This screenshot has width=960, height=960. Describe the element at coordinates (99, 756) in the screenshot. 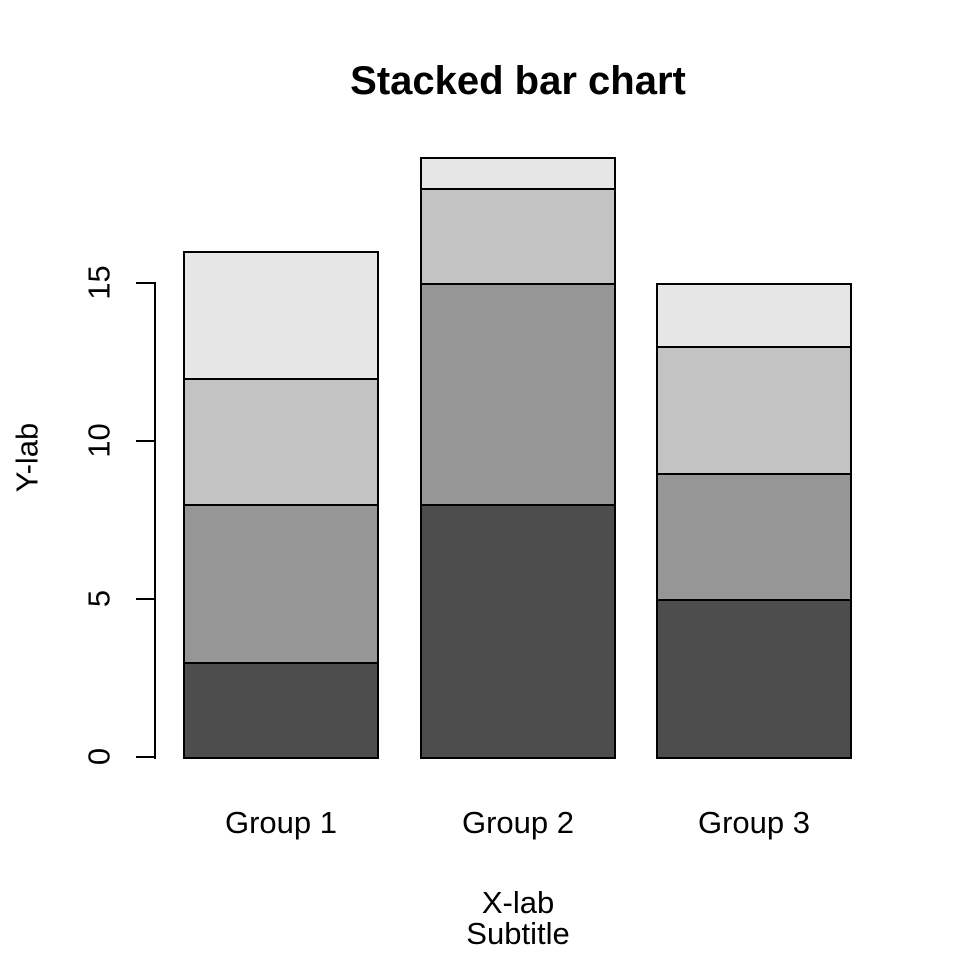

I see `y-tick-label: 0` at that location.